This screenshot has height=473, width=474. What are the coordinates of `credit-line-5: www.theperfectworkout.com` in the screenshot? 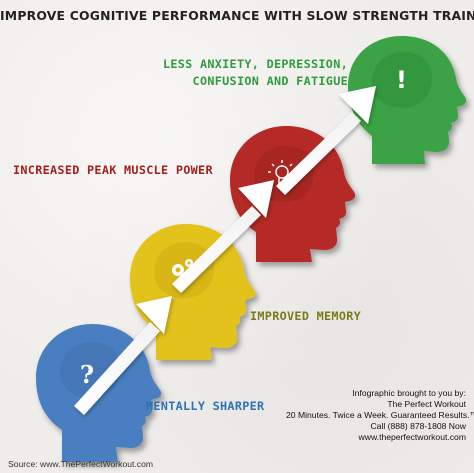 It's located at (412, 437).